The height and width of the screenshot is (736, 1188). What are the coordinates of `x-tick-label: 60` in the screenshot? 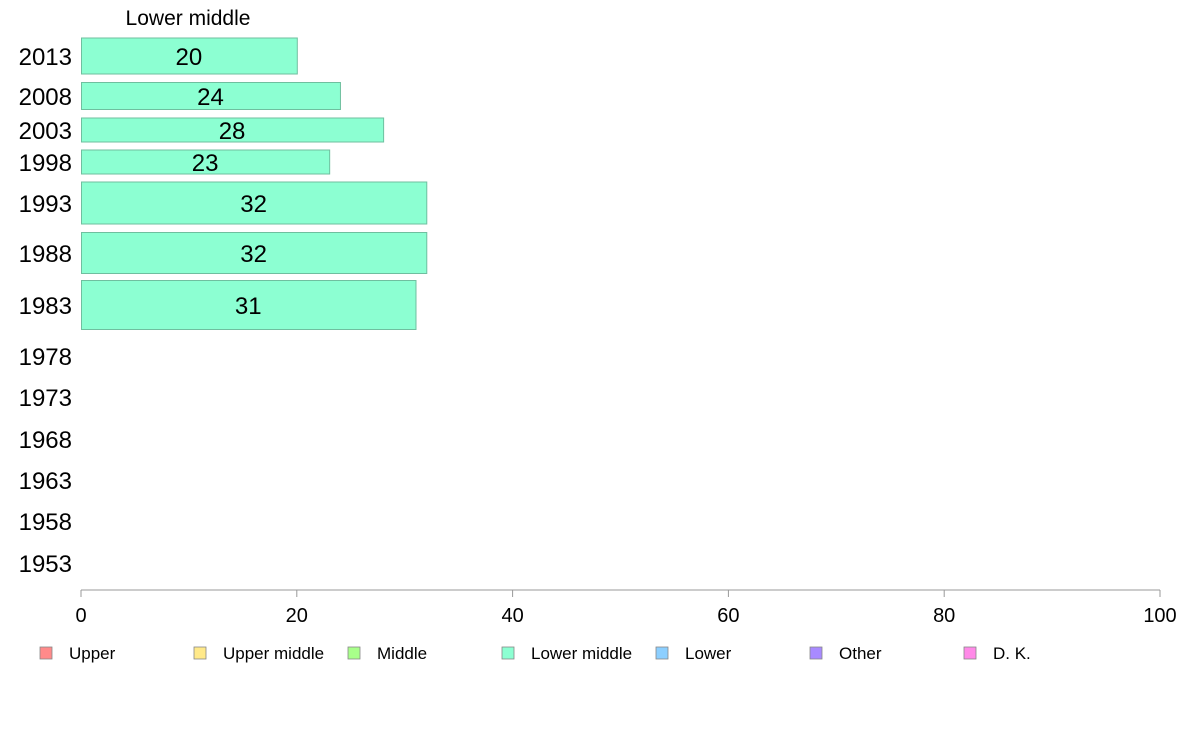 It's located at (728, 616).